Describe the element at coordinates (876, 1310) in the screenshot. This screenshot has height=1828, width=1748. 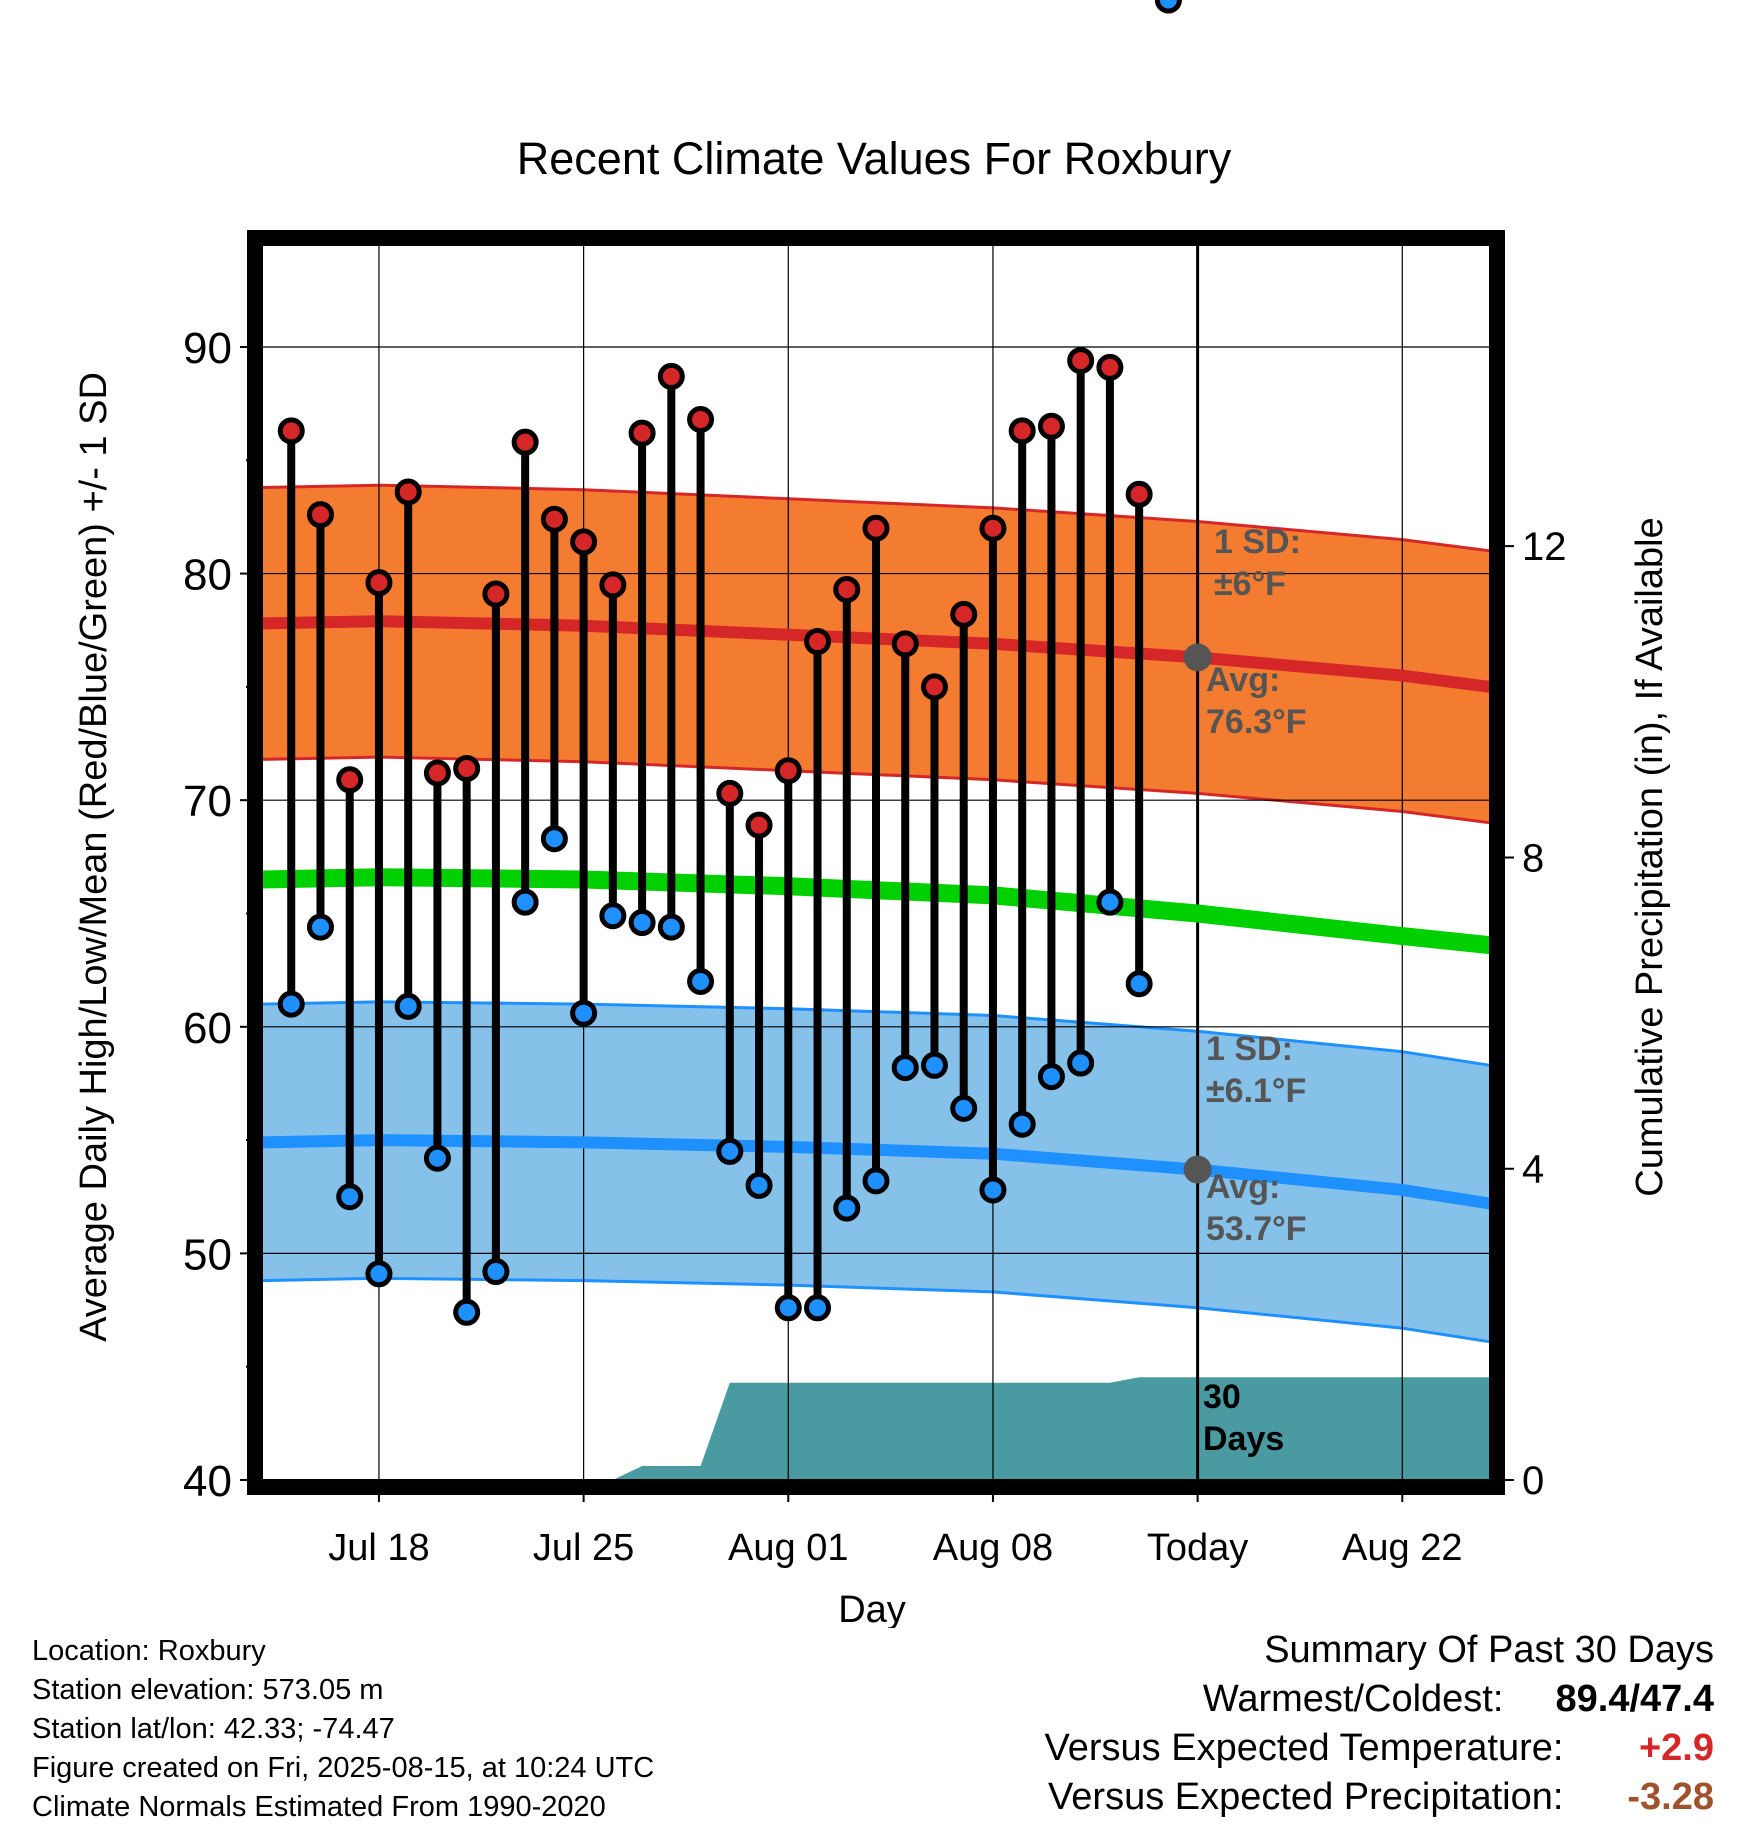
I see `low-sd-lower-edge` at that location.